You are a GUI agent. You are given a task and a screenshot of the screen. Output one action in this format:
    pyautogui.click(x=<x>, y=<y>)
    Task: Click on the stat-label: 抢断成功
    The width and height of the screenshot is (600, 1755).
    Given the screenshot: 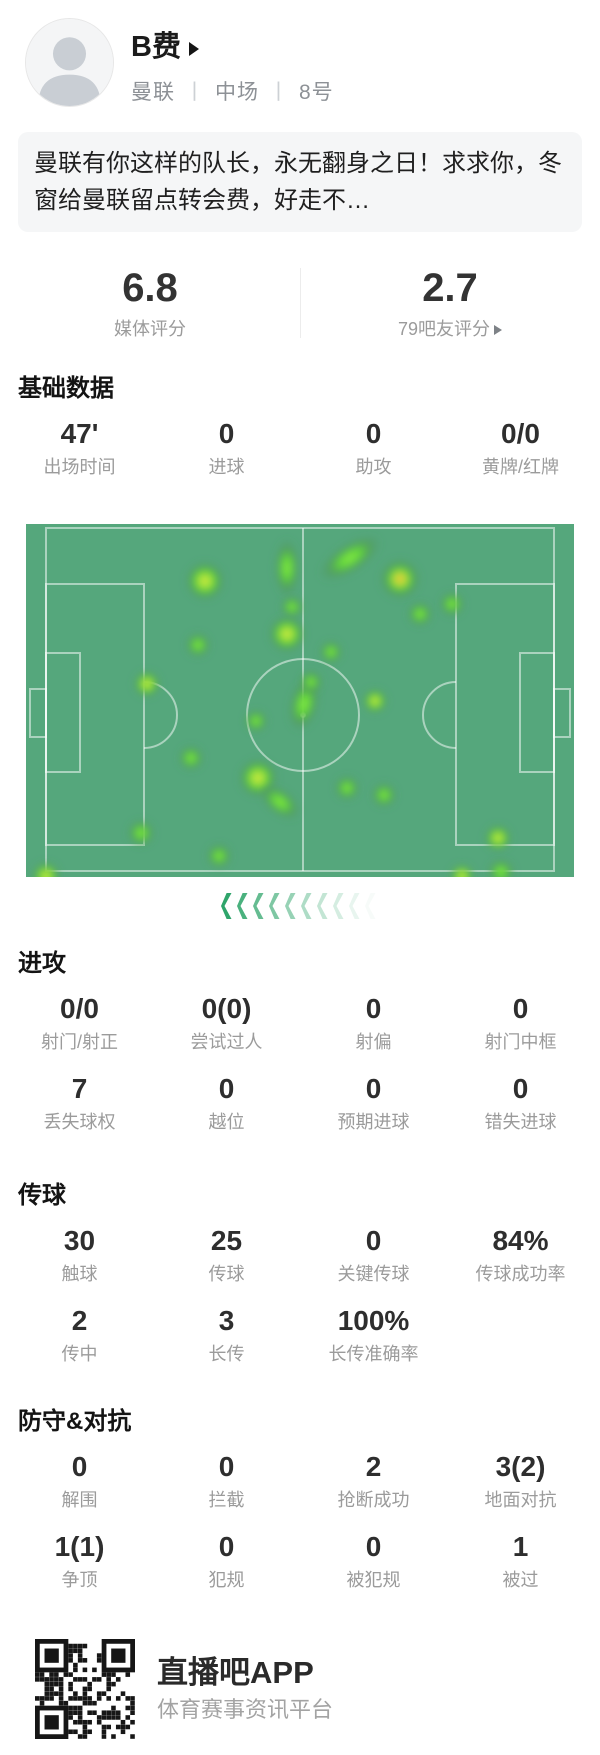 What is the action you would take?
    pyautogui.click(x=373, y=1500)
    